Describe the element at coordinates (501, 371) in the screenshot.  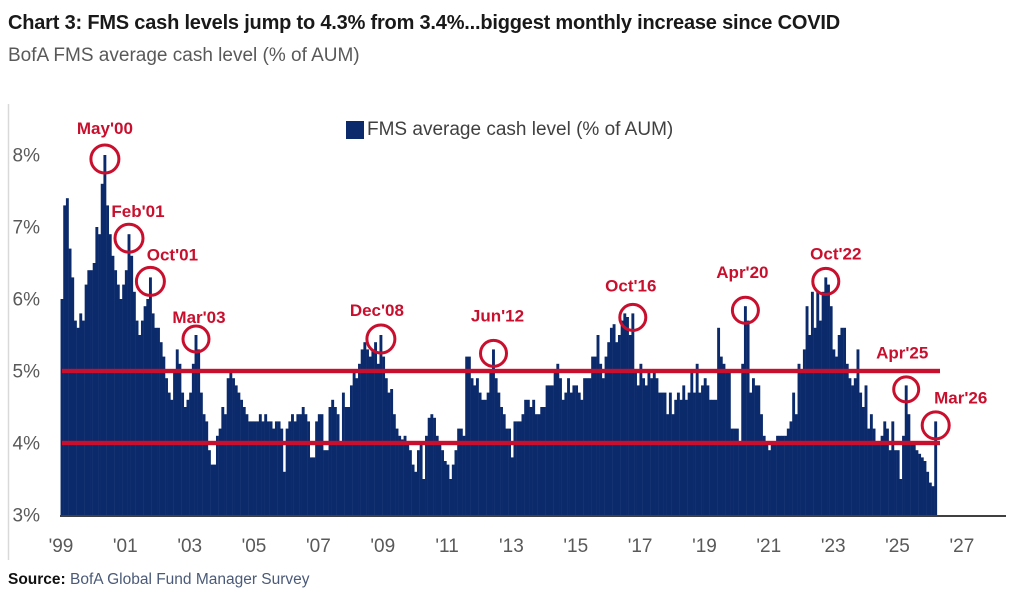
I see `reference-line-5pct` at that location.